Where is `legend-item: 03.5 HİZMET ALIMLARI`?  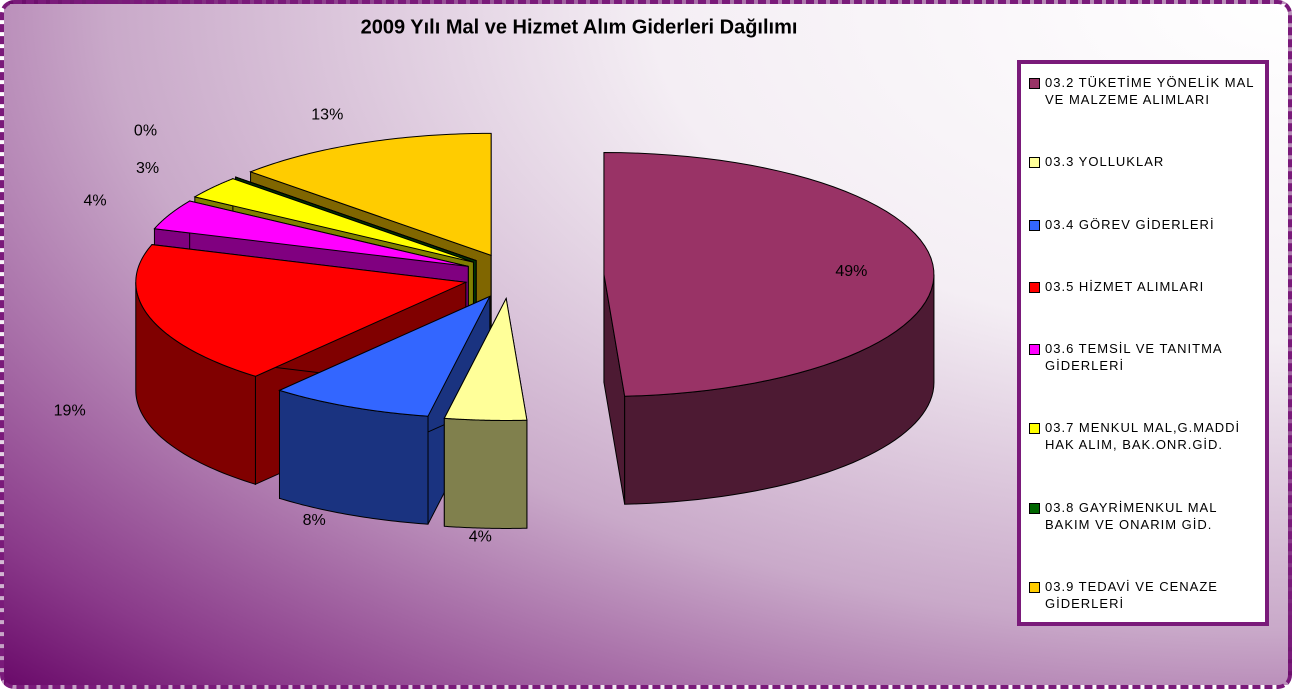 legend-item: 03.5 HİZMET ALIMLARI is located at coordinates (1143, 286).